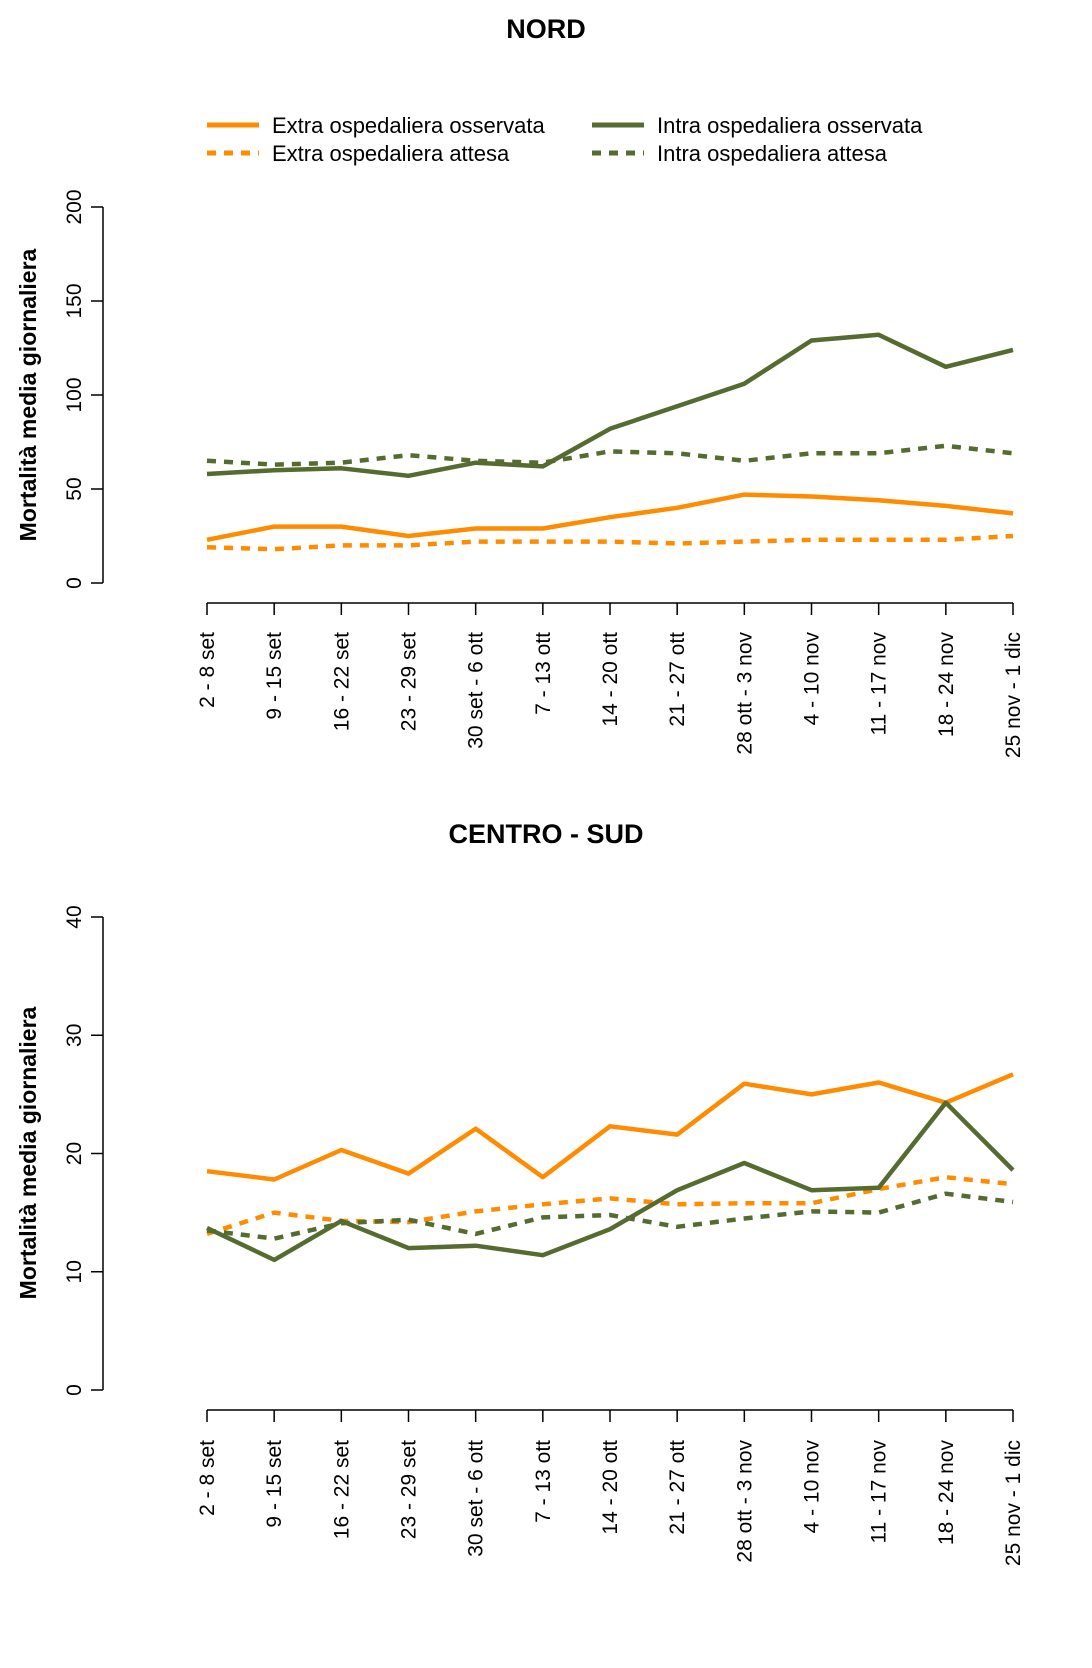 The height and width of the screenshot is (1668, 1092). I want to click on chart1-series-1-line, so click(610, 517).